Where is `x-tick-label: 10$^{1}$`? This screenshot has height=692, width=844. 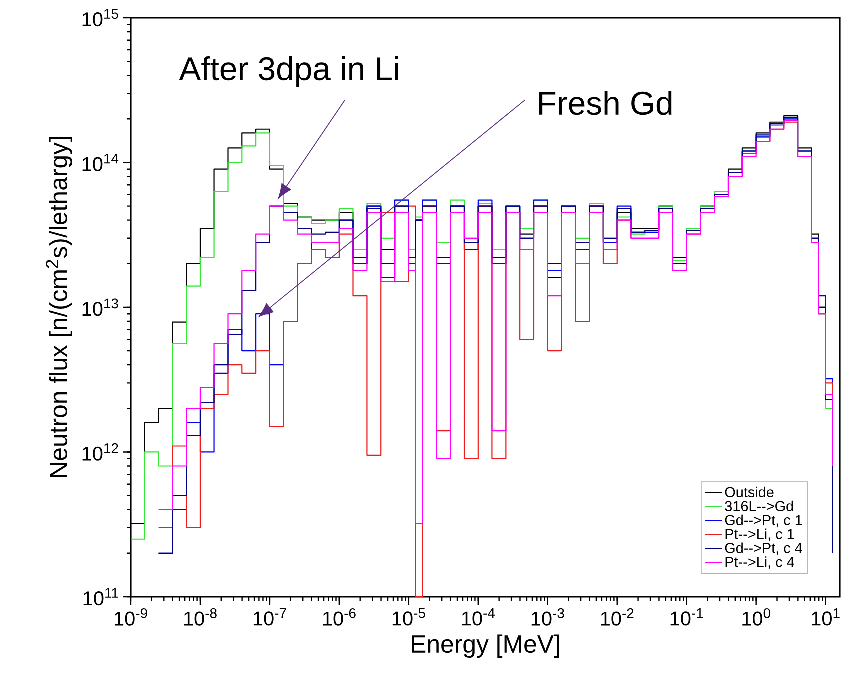 x-tick-label: 10$^{1}$ is located at coordinates (826, 617).